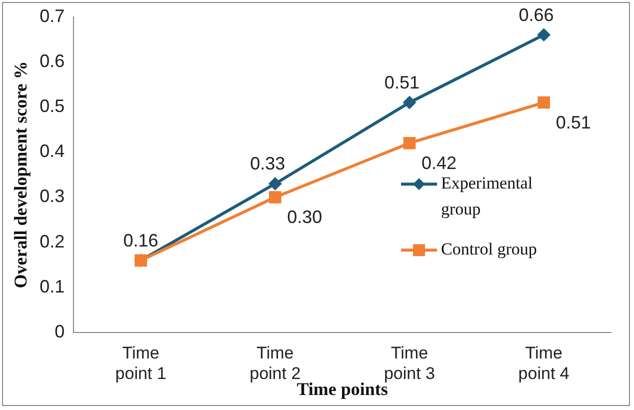  I want to click on data-label: 0.16, so click(140, 240).